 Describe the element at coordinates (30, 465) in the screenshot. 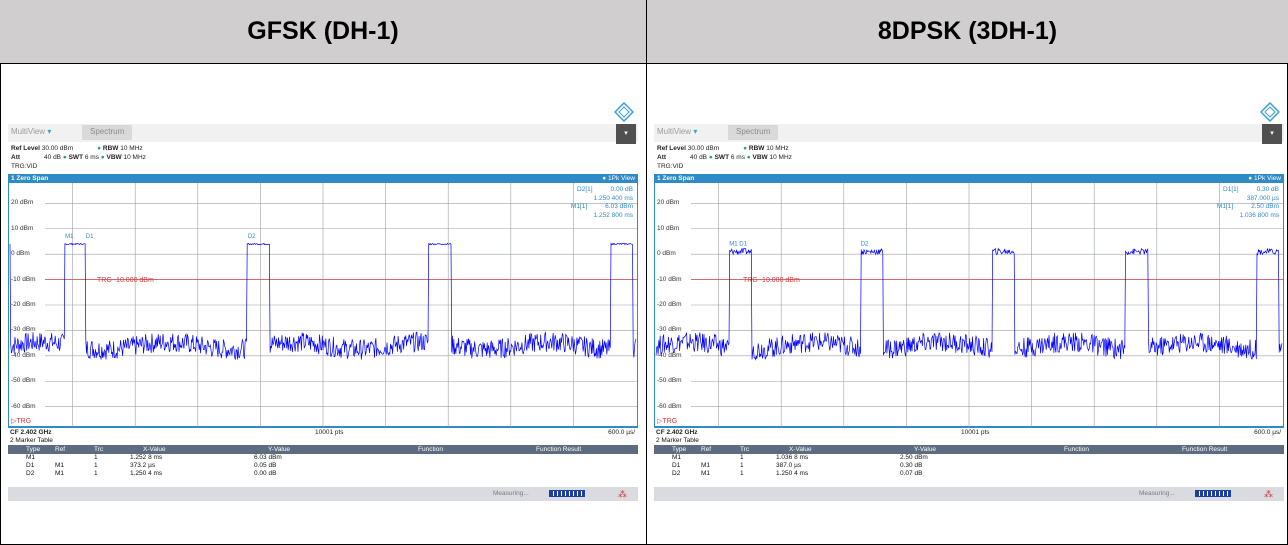

I see `marker-cell: D1` at that location.